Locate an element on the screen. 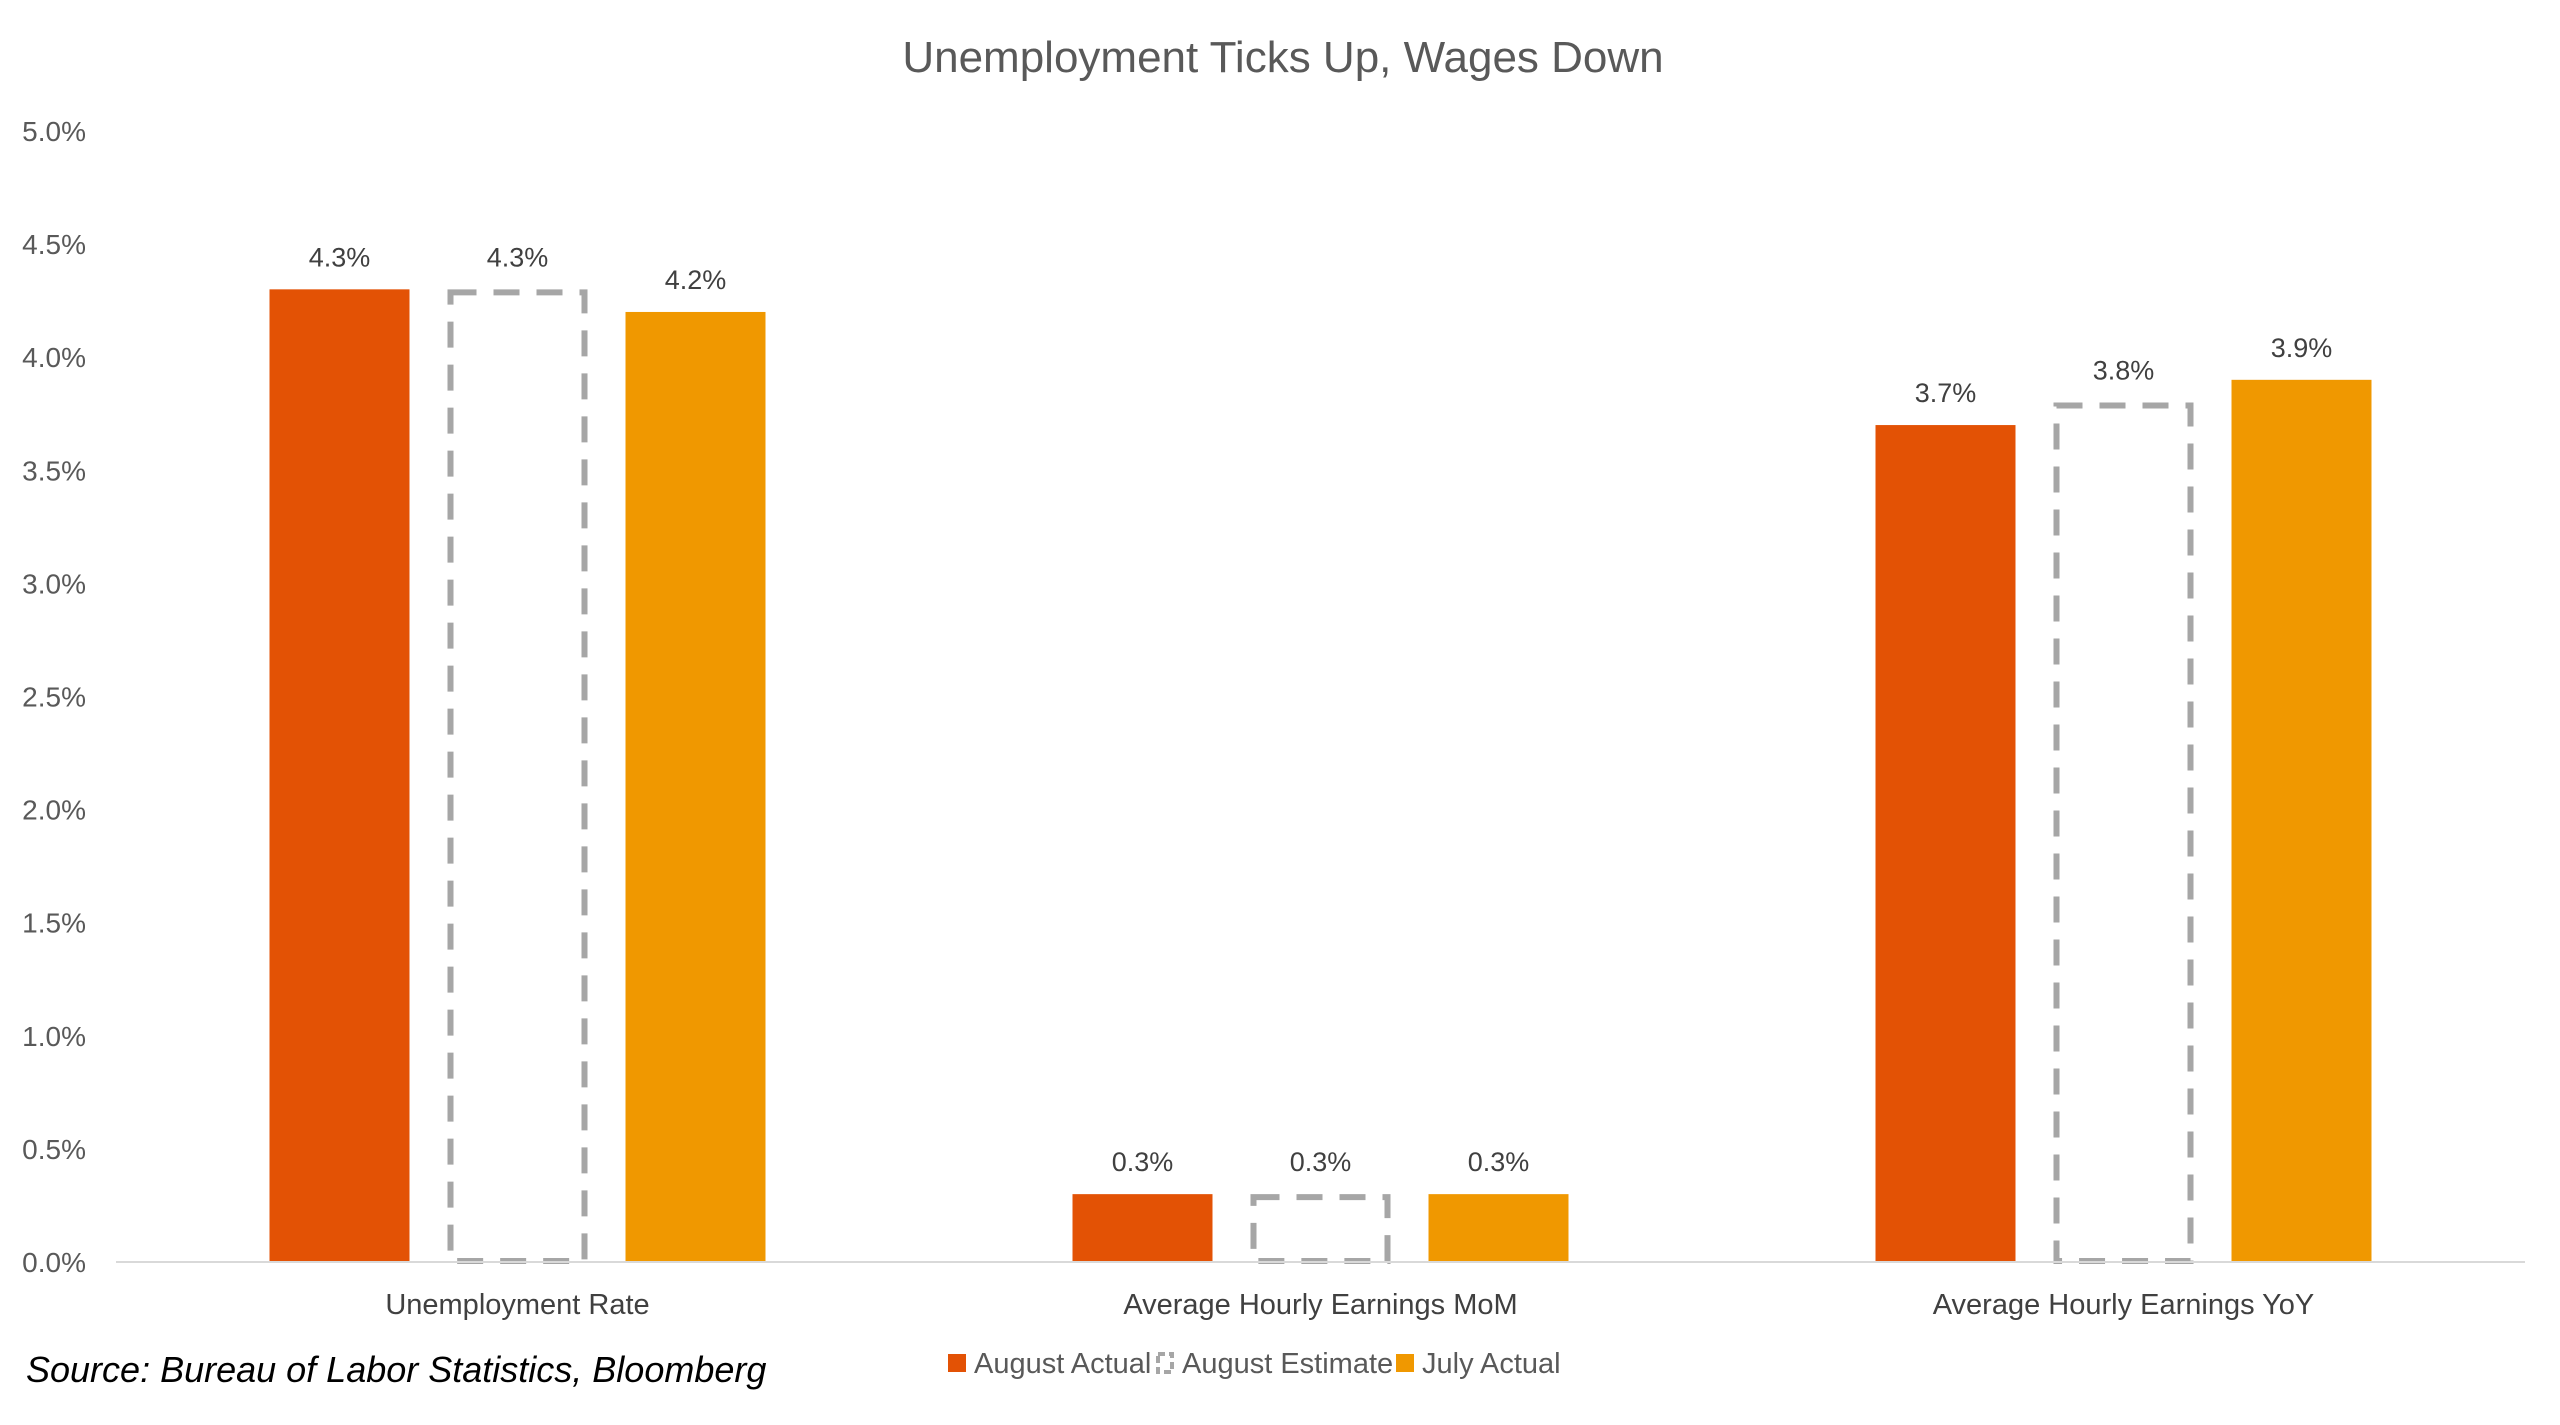 Image resolution: width=2560 pixels, height=1425 pixels. data-label: 3.7% is located at coordinates (1946, 393).